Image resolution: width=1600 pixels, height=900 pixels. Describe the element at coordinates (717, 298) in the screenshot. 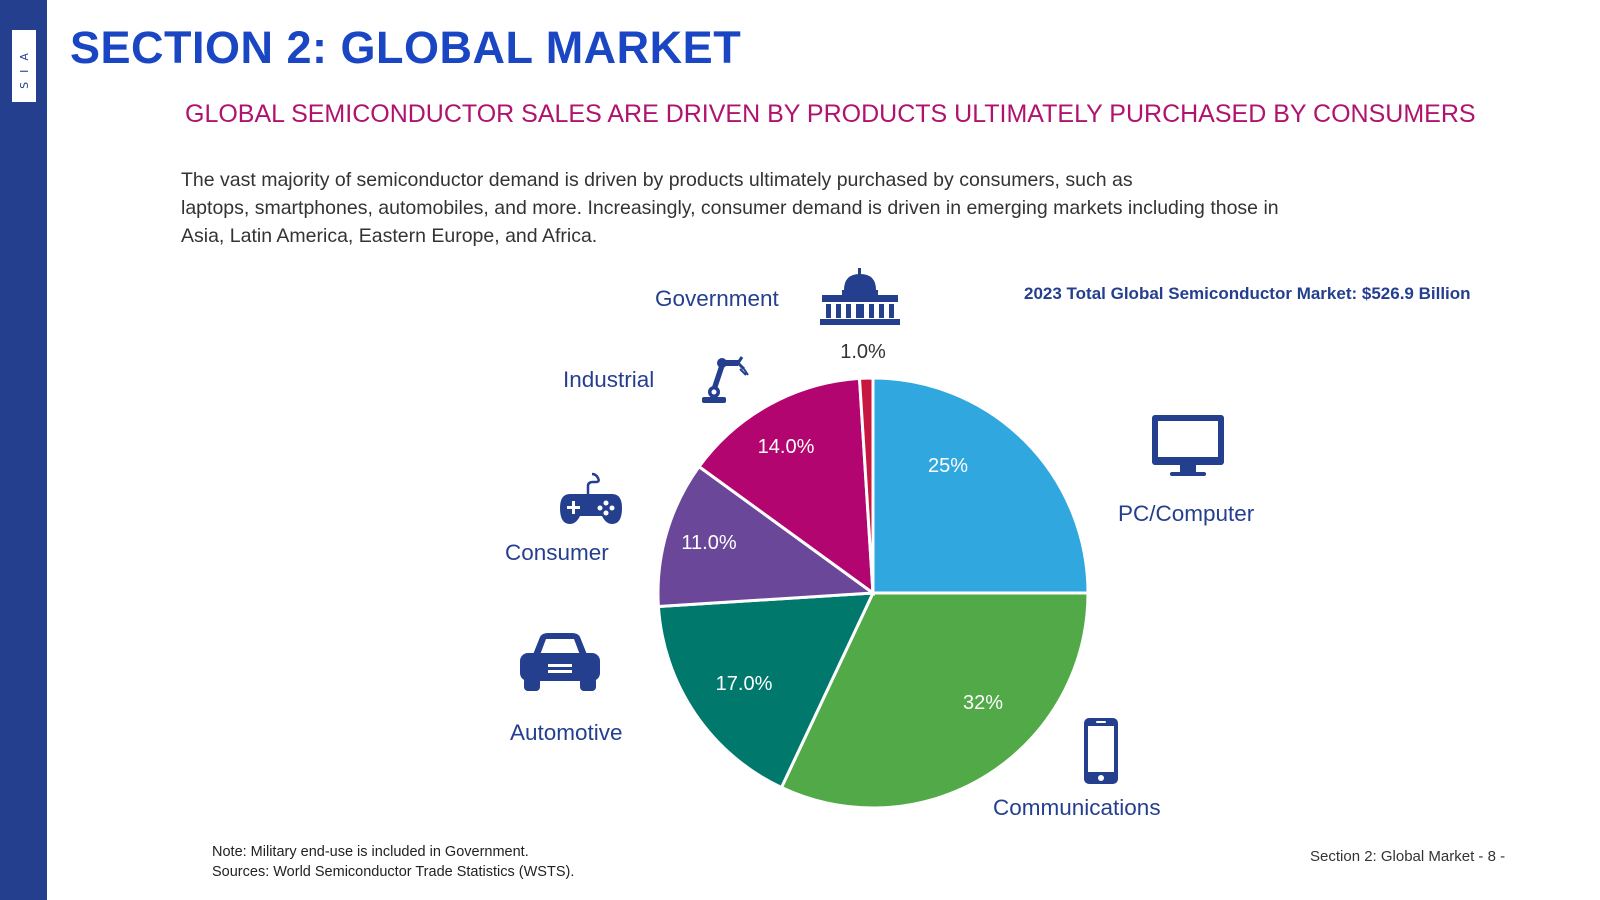

I see `label-government: Government` at that location.